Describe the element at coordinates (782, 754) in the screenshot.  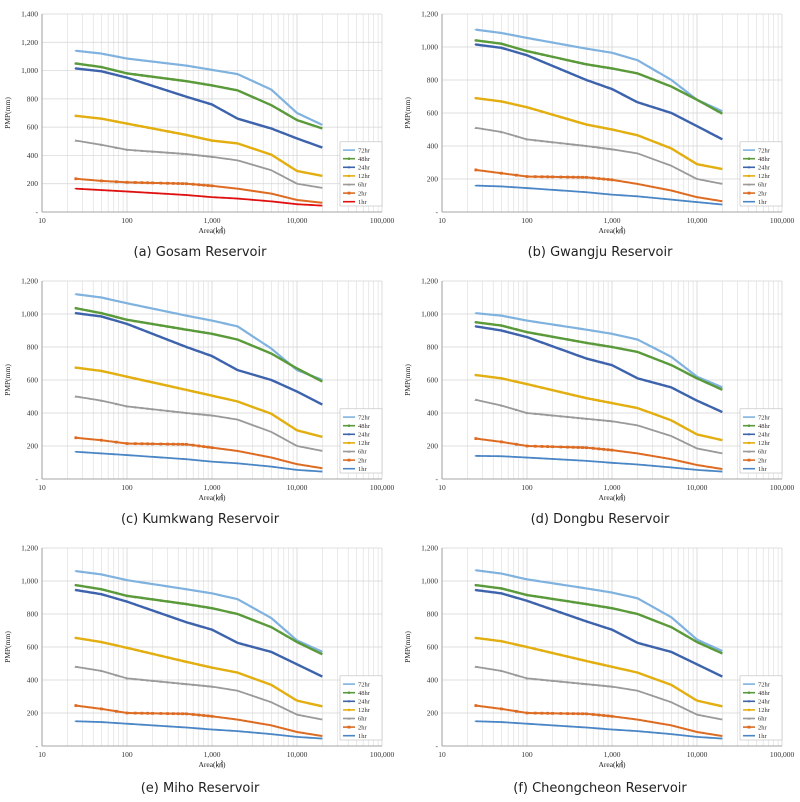
I see `x-tick-label: 100,000` at that location.